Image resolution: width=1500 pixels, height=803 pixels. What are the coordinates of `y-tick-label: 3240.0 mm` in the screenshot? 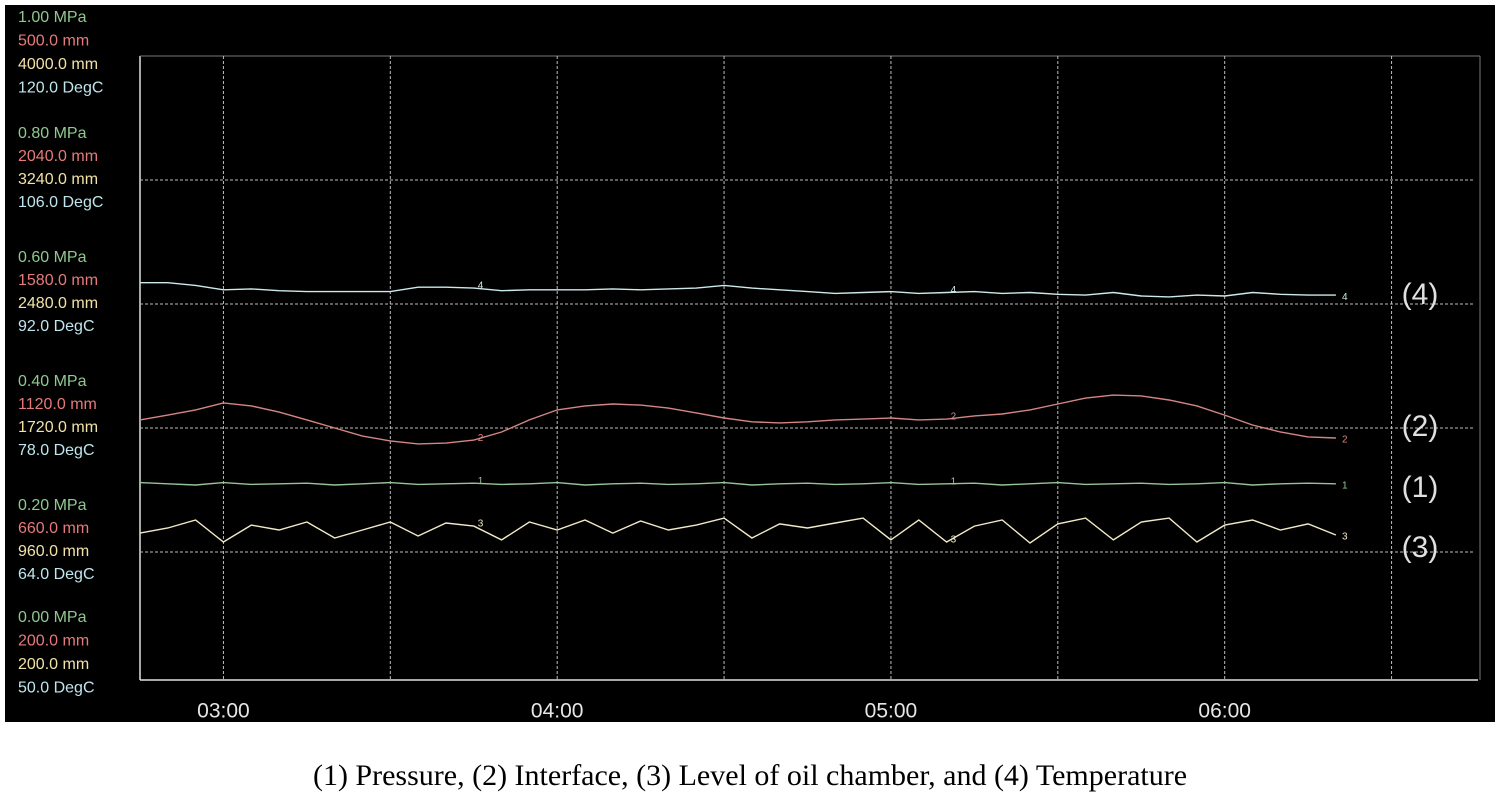 It's located at (58, 179).